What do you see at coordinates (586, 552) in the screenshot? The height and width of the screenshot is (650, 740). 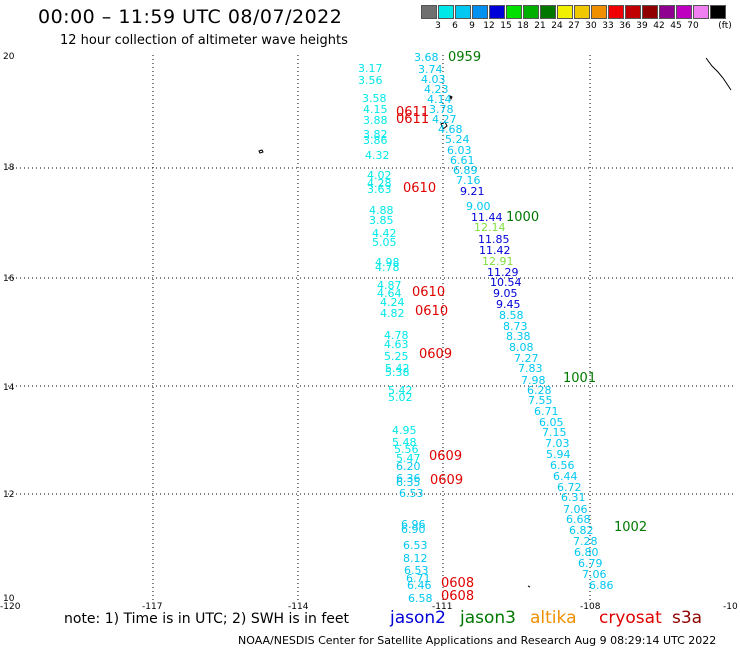 I see `wave-height-label: 6.80` at bounding box center [586, 552].